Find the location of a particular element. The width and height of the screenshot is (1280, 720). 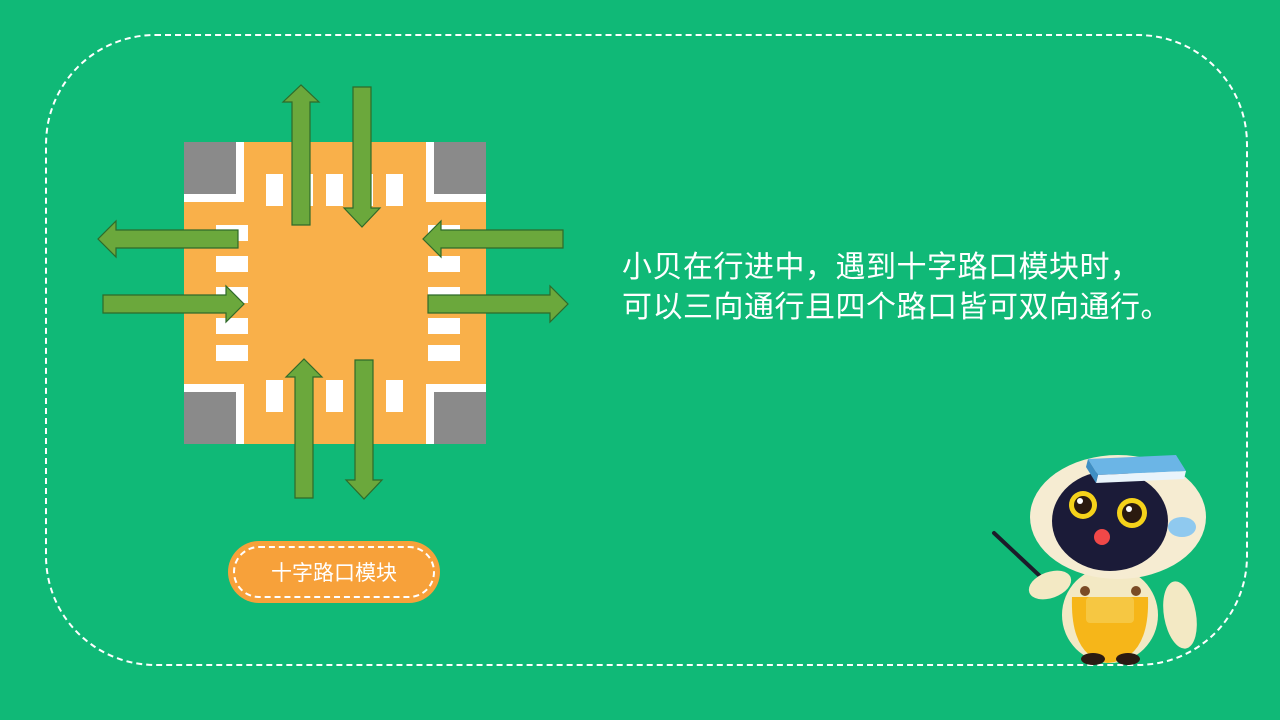

corner-lines is located at coordinates (335, 293).